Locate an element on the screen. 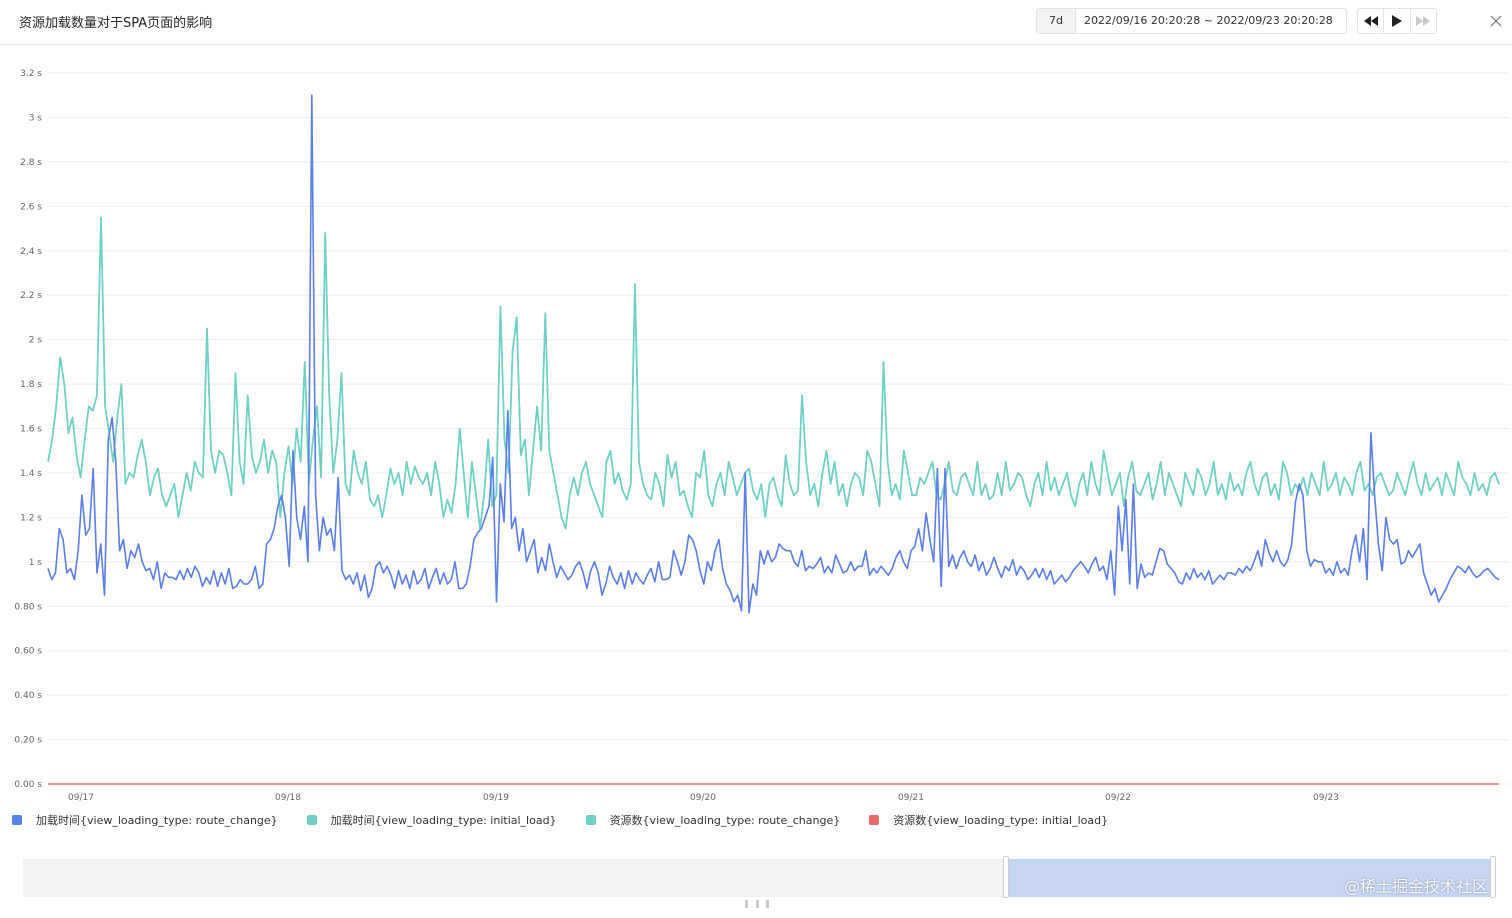 This screenshot has height=918, width=1512. legend-item-2: 资源数{view_loading_type: route_change} is located at coordinates (713, 820).